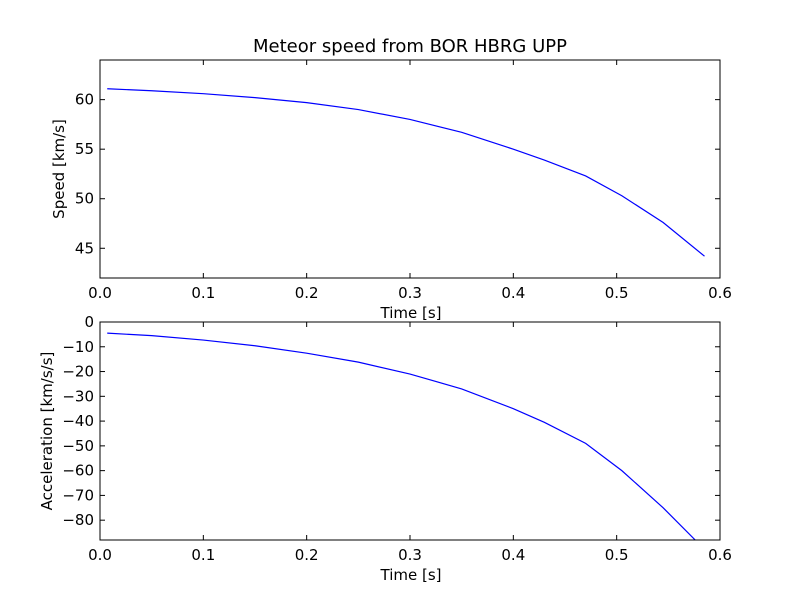 The image size is (800, 600). Describe the element at coordinates (84, 248) in the screenshot. I see `speed-y-tick-label: 45` at that location.